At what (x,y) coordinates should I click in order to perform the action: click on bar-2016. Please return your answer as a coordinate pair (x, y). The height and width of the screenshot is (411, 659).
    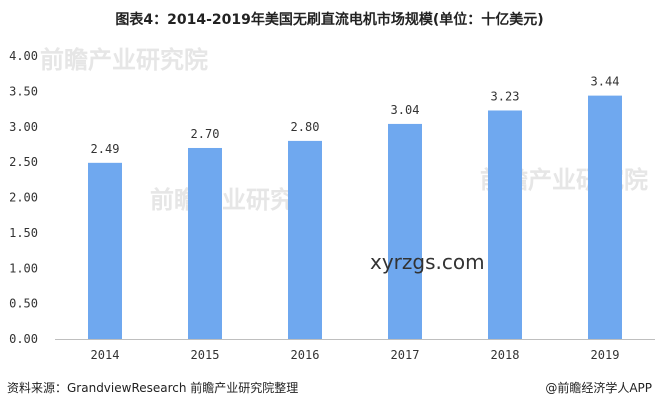
    Looking at the image, I should click on (305, 239).